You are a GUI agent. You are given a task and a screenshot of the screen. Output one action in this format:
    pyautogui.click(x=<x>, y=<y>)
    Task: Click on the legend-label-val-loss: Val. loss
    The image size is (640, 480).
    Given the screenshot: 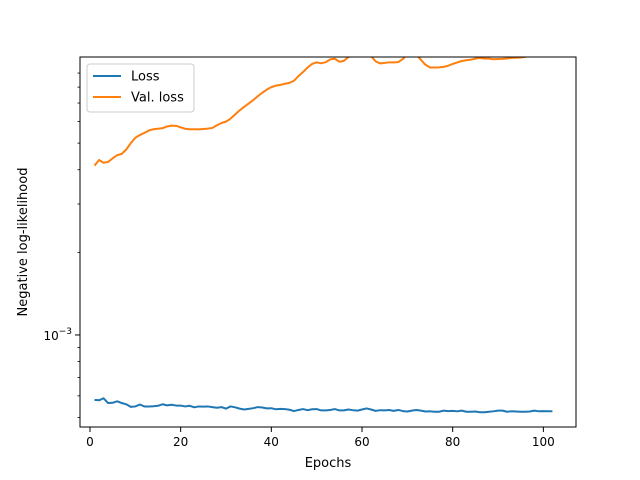 What is the action you would take?
    pyautogui.click(x=157, y=98)
    